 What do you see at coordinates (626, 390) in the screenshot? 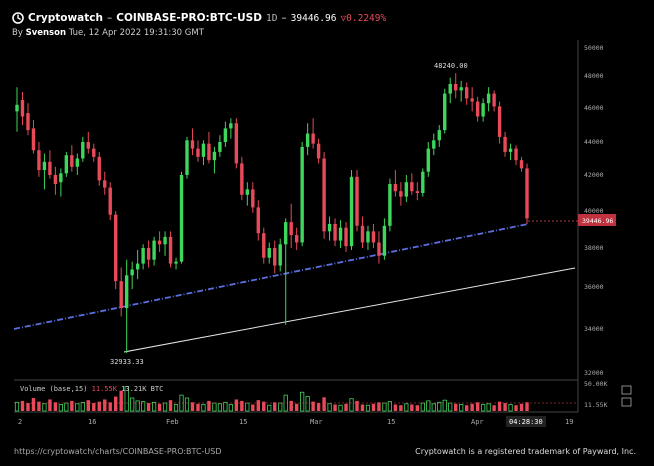
I see `volume-panel-toggle-button` at bounding box center [626, 390].